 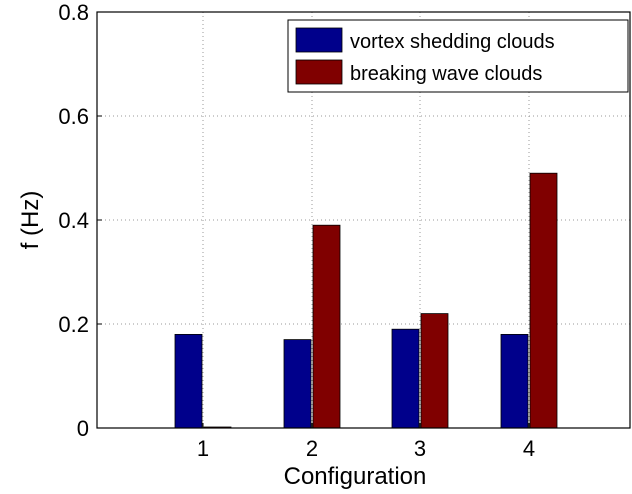 What do you see at coordinates (529, 448) in the screenshot?
I see `x-tick-label: 4` at bounding box center [529, 448].